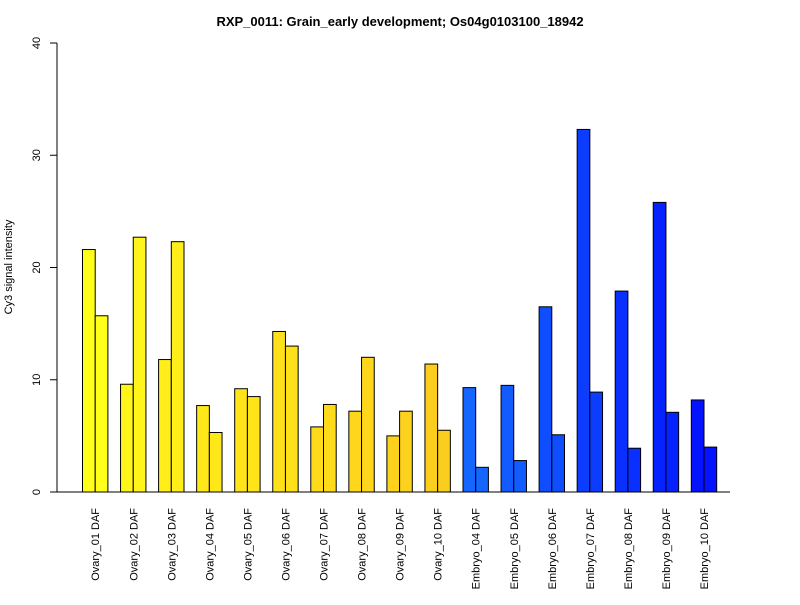  I want to click on y-tick-label: 10, so click(37, 380).